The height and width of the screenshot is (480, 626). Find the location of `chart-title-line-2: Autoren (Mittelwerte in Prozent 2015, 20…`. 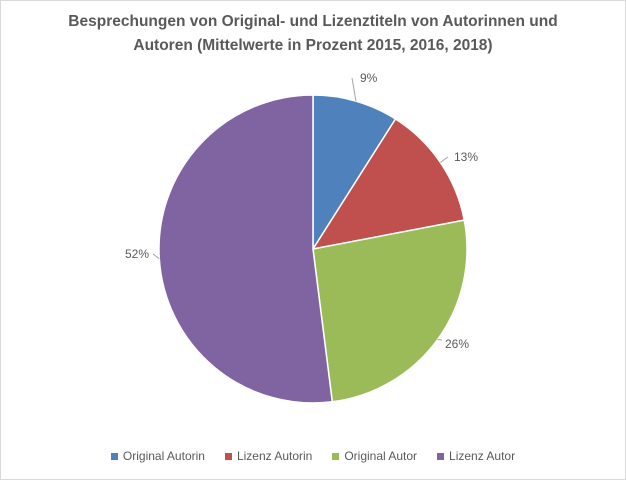

chart-title-line-2: Autoren (Mittelwerte in Prozent 2015, 20… is located at coordinates (313, 45).